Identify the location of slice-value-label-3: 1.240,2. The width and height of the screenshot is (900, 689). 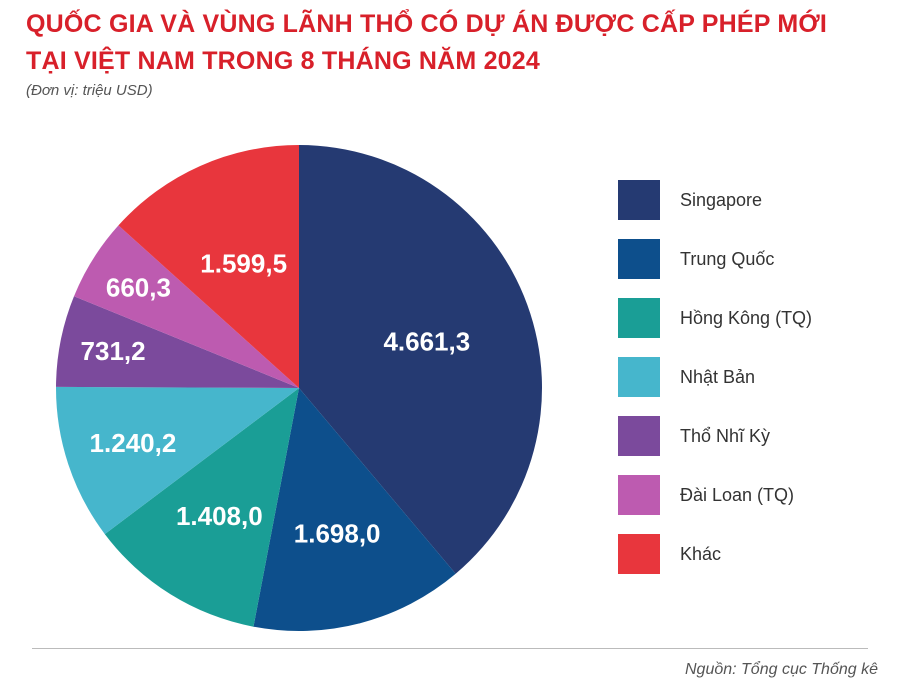
(133, 443).